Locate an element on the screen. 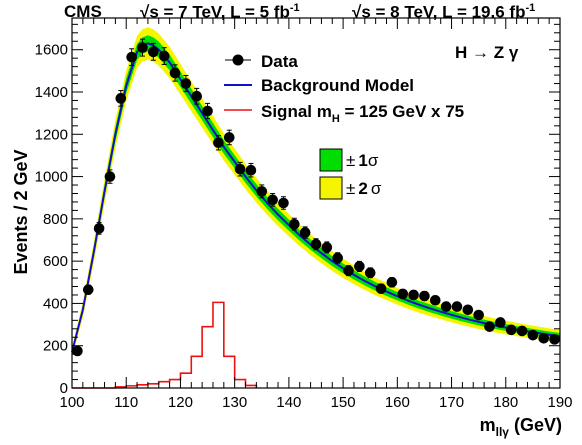 The image size is (582, 445). x-axis-label-sub: llγ is located at coordinates (503, 432).